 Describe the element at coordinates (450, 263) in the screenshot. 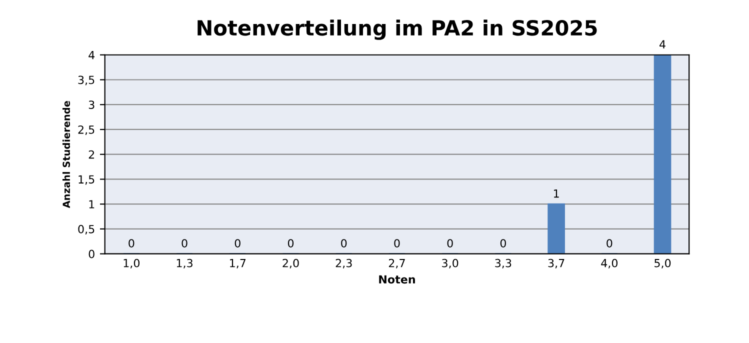

I see `x-tick-label: 3,0` at that location.